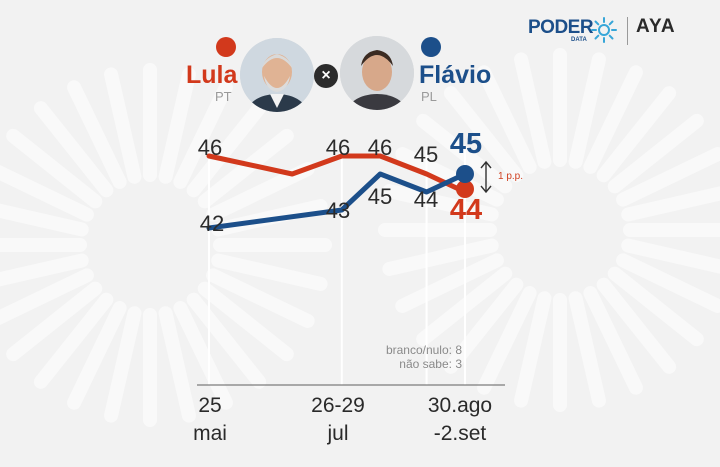 The width and height of the screenshot is (720, 467). What do you see at coordinates (210, 433) in the screenshot?
I see `x-tick-label-1-line2: mai` at bounding box center [210, 433].